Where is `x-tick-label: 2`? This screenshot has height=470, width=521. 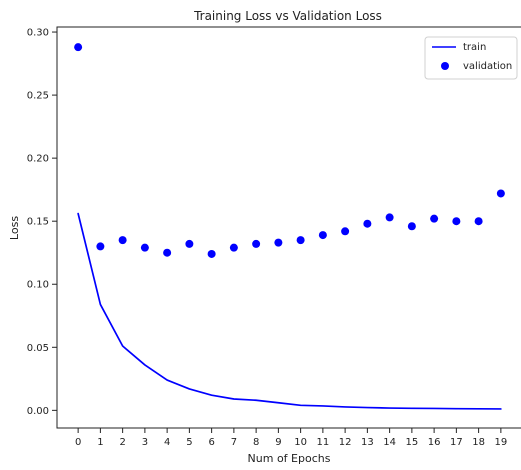
x-tick-label: 2 is located at coordinates (122, 442).